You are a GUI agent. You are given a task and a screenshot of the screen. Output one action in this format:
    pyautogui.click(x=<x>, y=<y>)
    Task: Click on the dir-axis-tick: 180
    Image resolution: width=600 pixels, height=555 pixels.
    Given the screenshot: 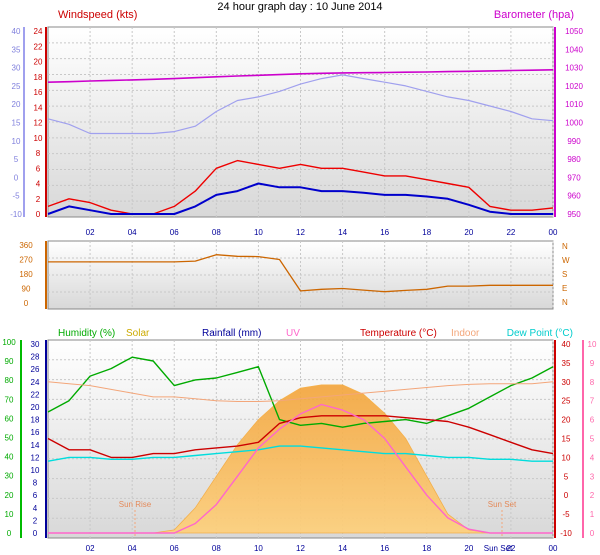 What is the action you would take?
    pyautogui.click(x=26, y=274)
    